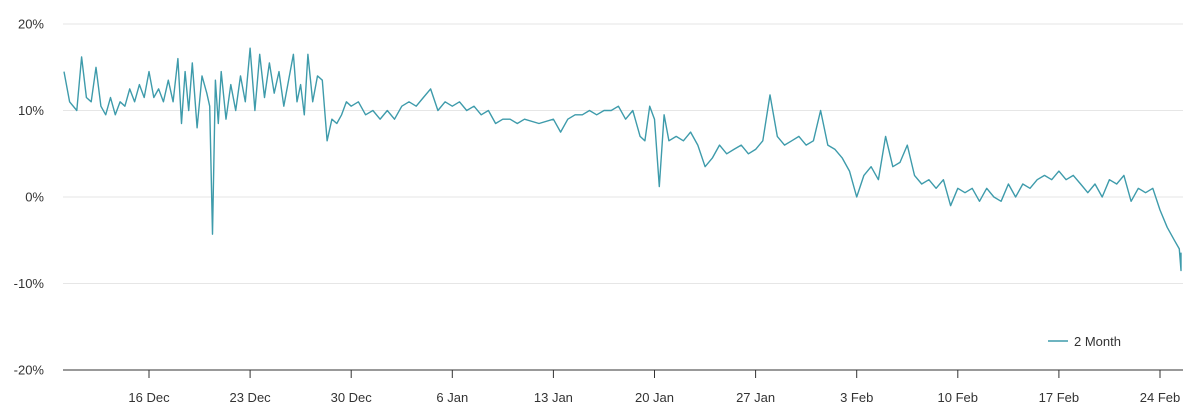  I want to click on x-tick-label: 17 Feb, so click(1059, 397).